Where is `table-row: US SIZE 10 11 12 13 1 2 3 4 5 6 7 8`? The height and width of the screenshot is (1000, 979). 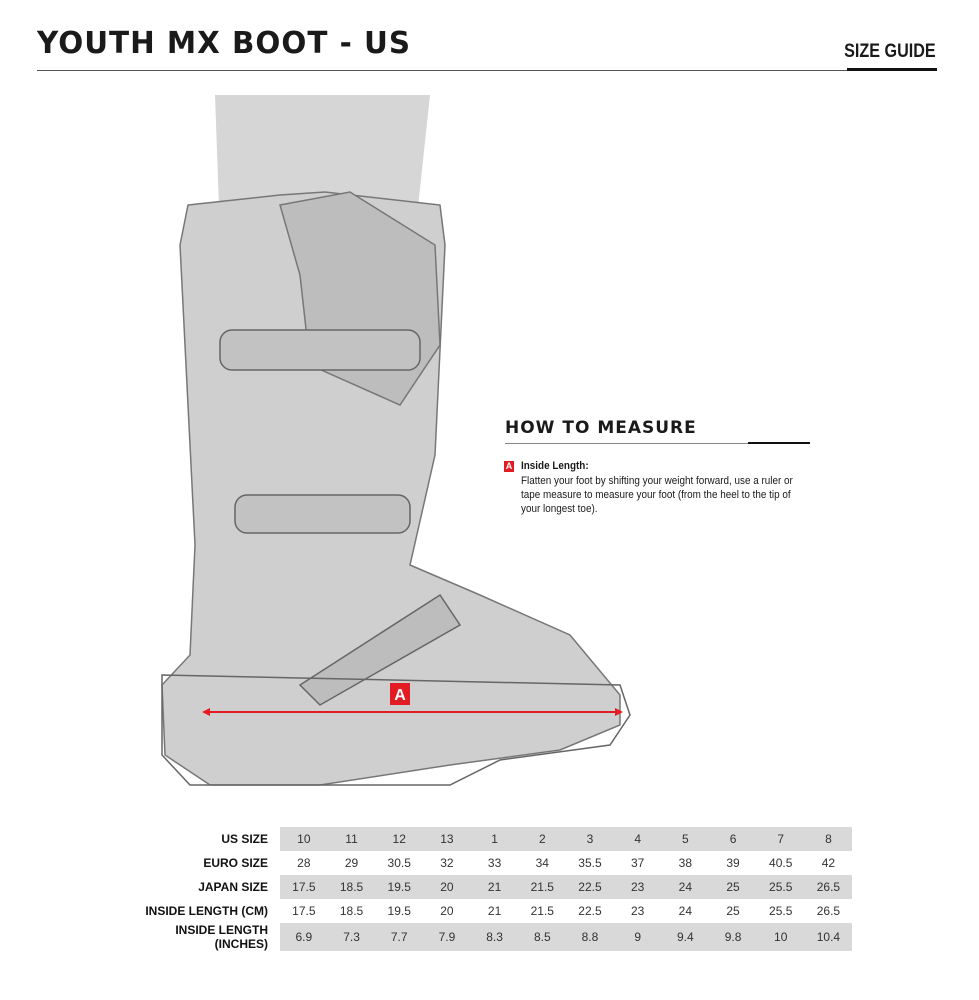 table-row: US SIZE 10 11 12 13 1 2 3 4 5 6 7 8 is located at coordinates (491, 839).